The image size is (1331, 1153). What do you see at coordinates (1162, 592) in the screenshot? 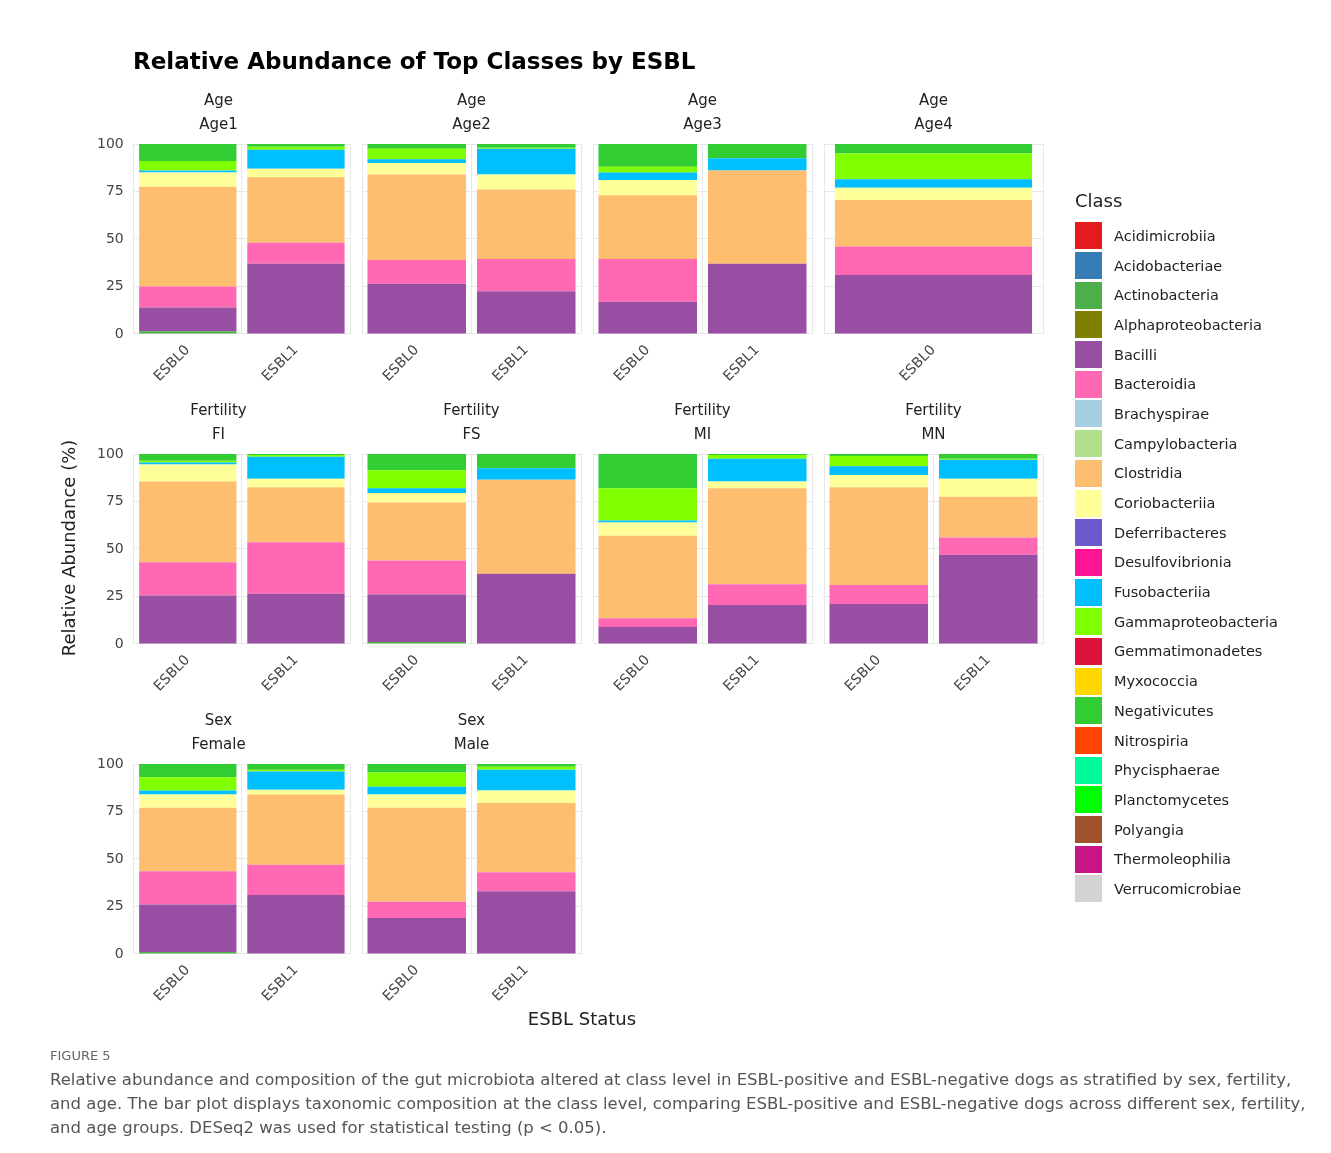
I see `legend-label: Fusobacteriia` at bounding box center [1162, 592].